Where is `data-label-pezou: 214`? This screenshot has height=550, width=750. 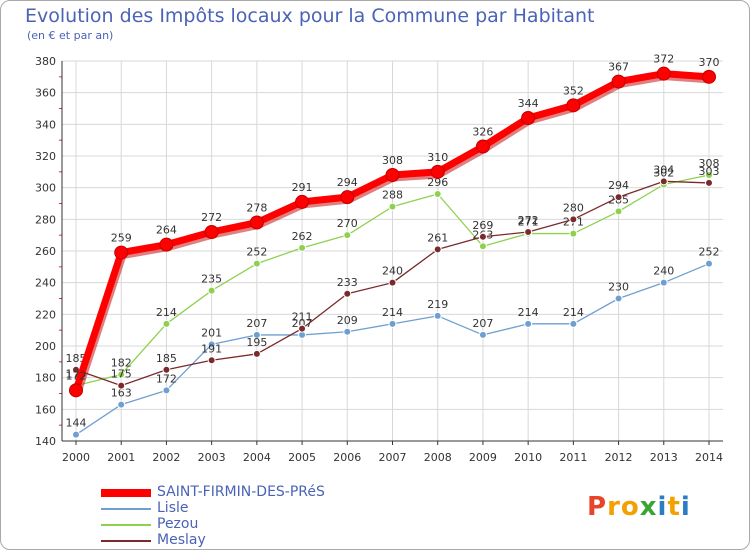 data-label-pezou: 214 is located at coordinates (166, 312).